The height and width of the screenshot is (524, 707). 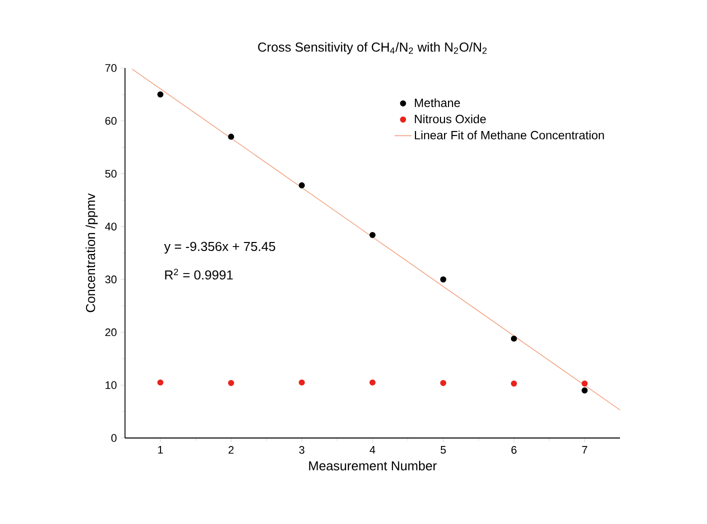 What do you see at coordinates (373, 450) in the screenshot?
I see `x-tick-label: 4` at bounding box center [373, 450].